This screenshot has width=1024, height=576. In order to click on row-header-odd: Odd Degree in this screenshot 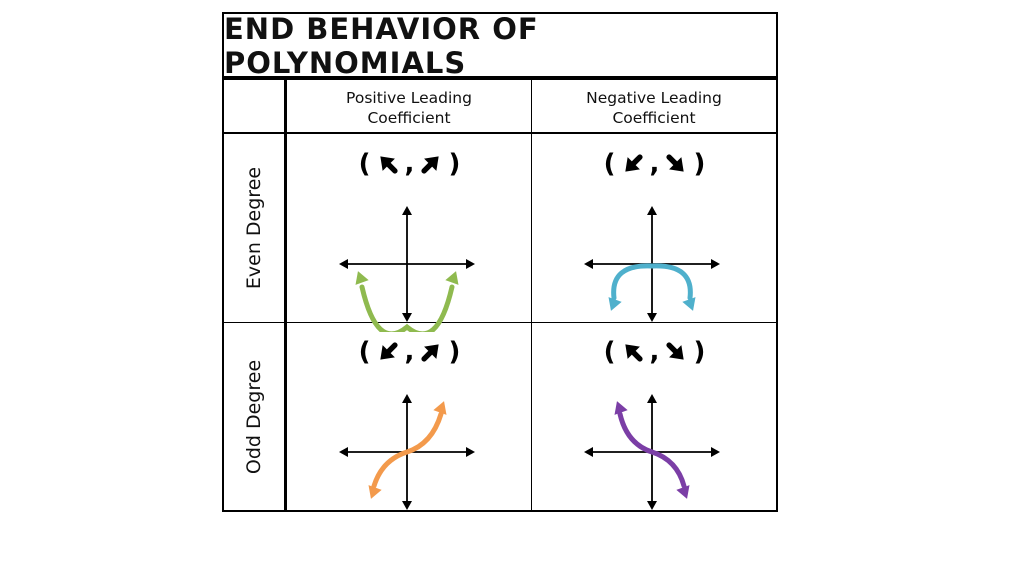, I will do `click(254, 416)`.